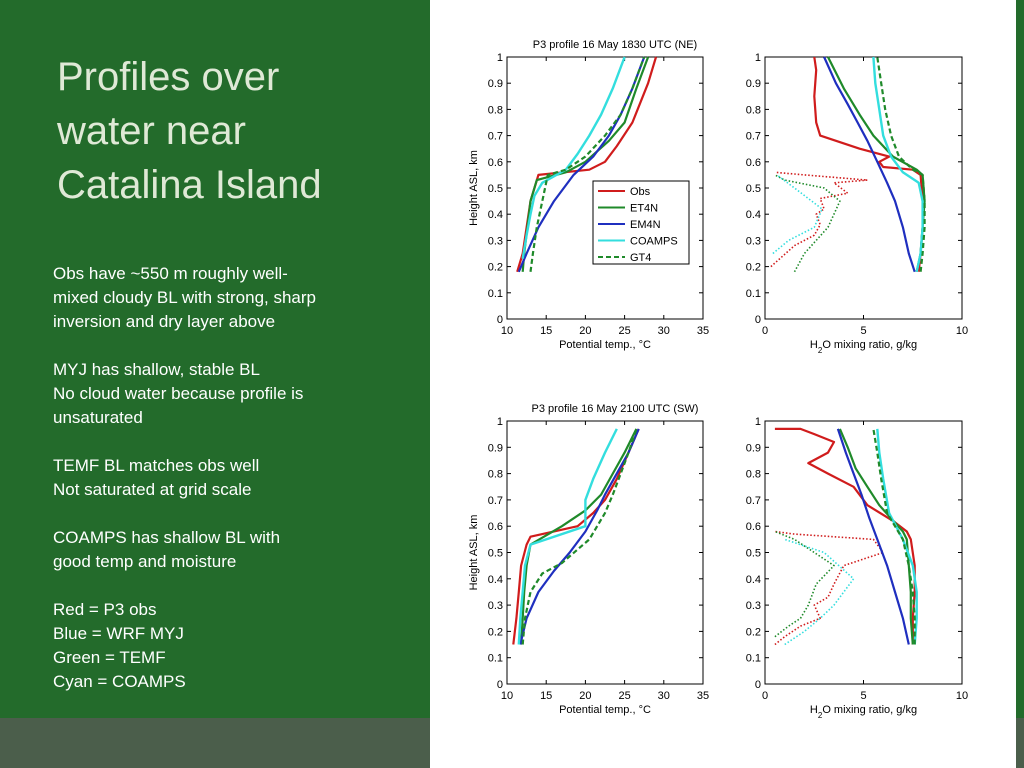 The height and width of the screenshot is (768, 1024). I want to click on legend-label: EM4N, so click(645, 225).